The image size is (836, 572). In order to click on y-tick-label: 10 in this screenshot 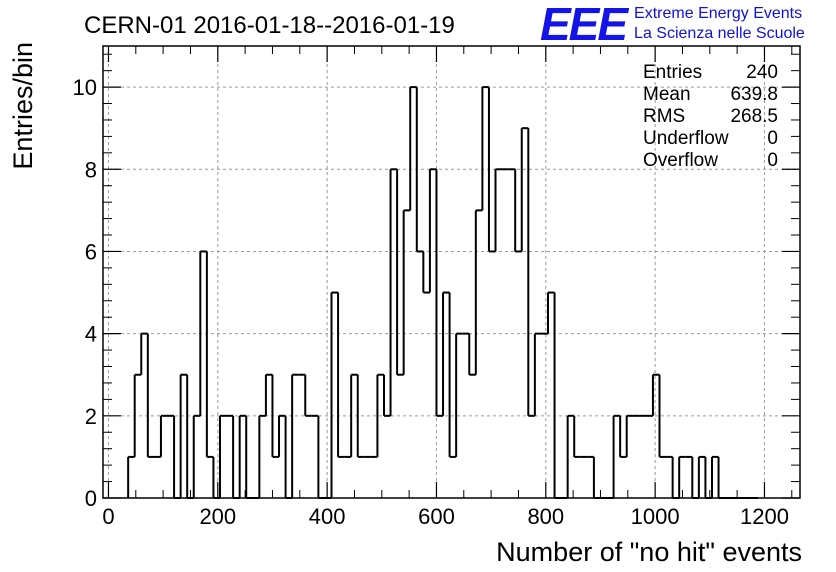, I will do `click(85, 87)`.